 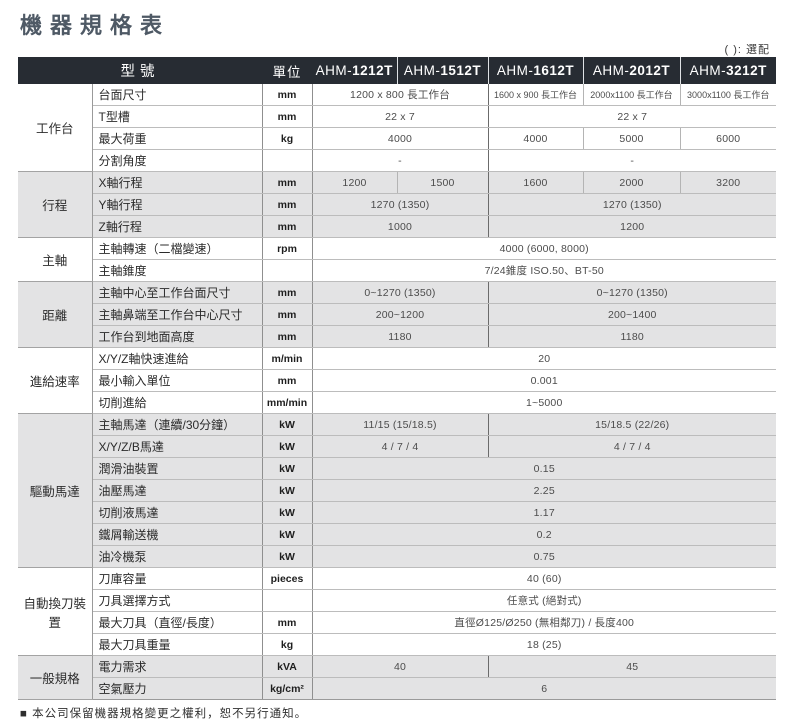 I want to click on value-cell: 200~1400, so click(x=631, y=314).